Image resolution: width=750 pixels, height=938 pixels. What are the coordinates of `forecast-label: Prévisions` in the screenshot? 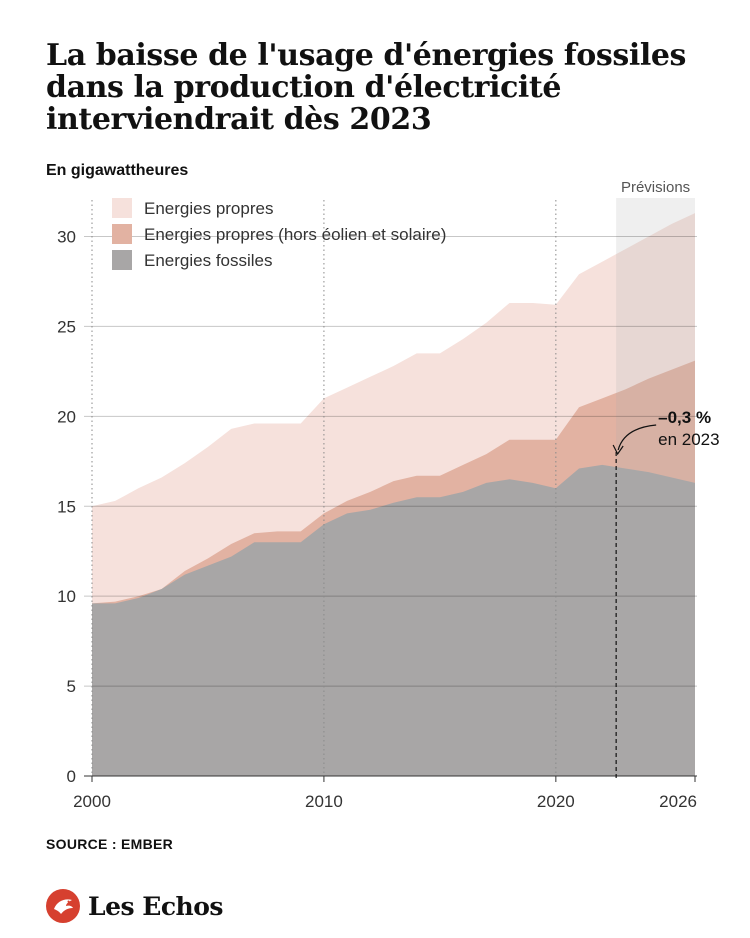 It's located at (655, 187).